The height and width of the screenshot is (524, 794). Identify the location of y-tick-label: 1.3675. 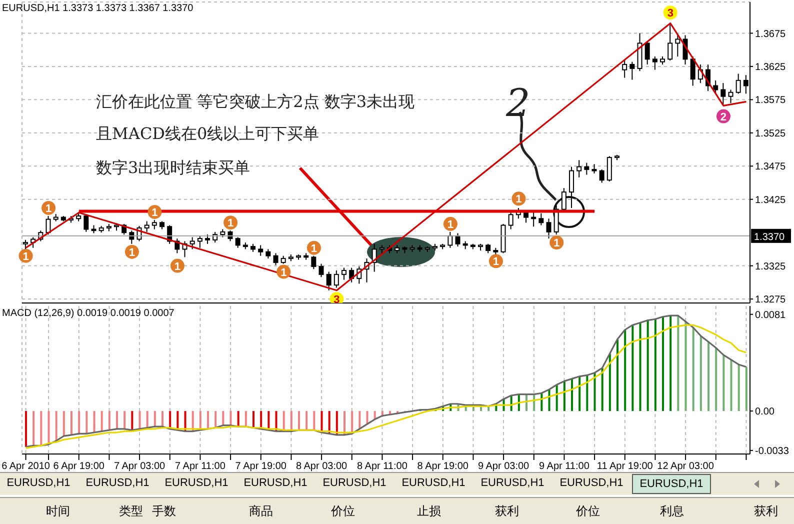
(770, 34).